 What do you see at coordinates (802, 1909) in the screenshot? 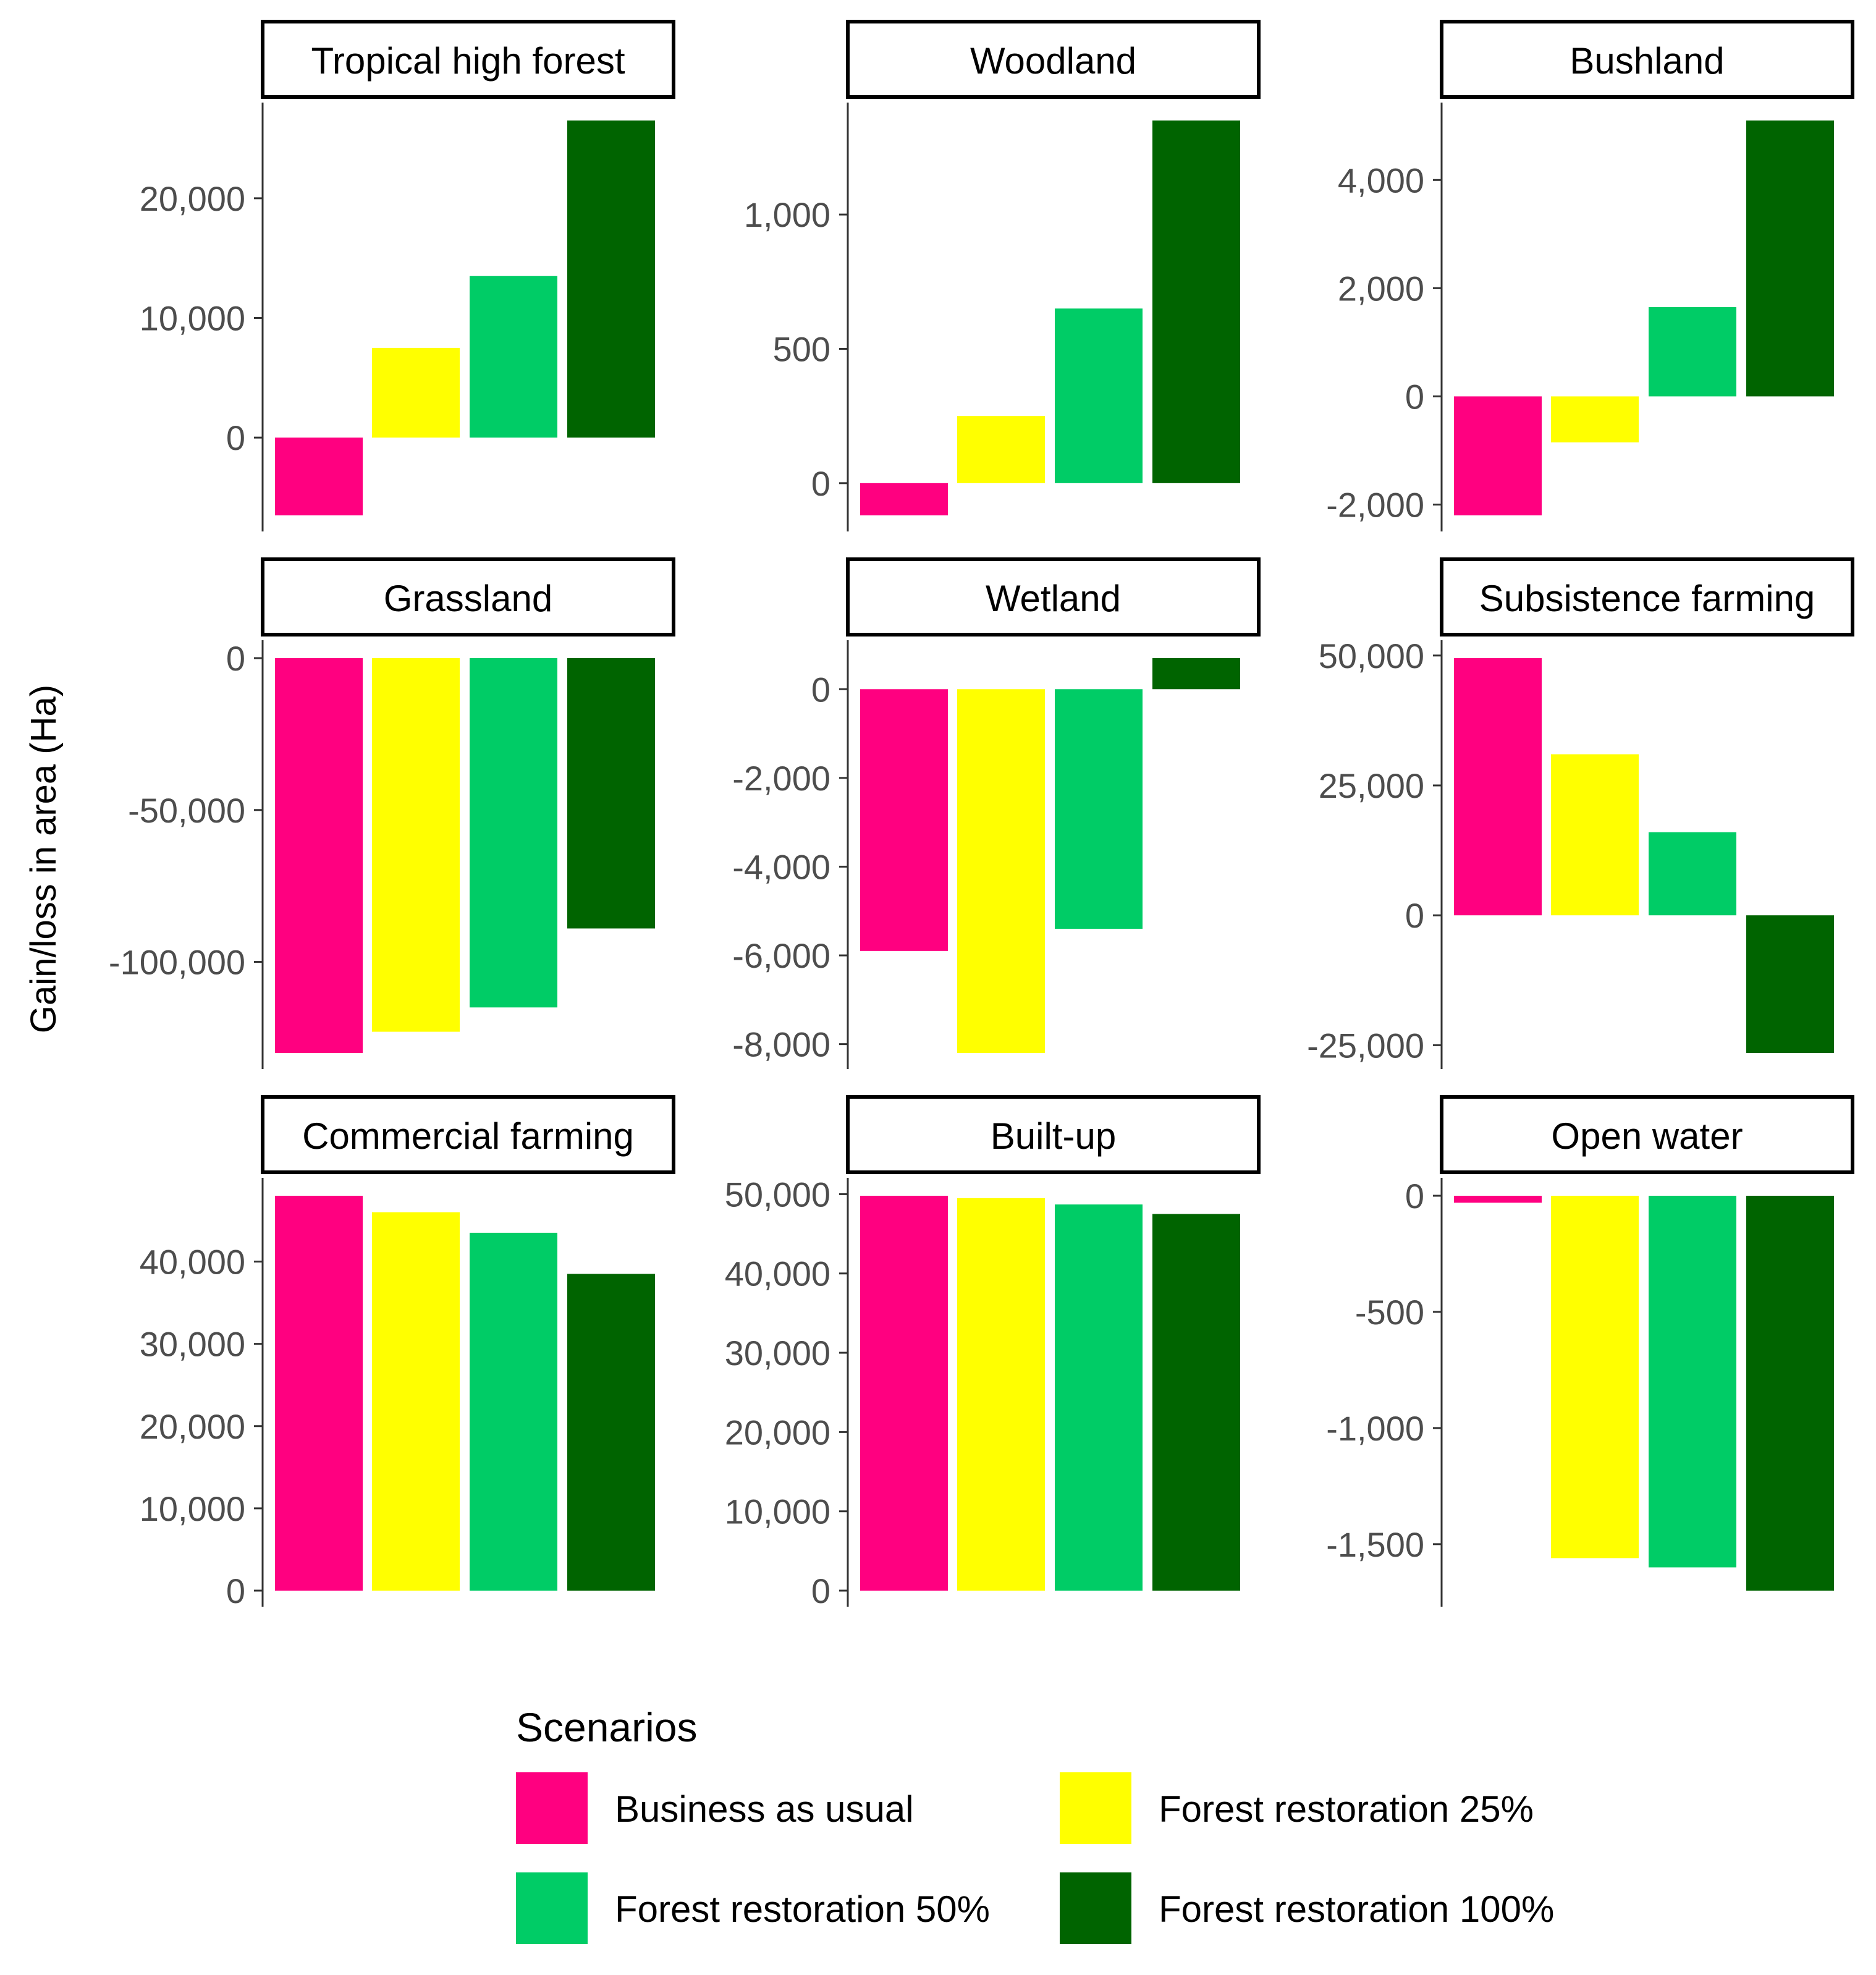
I see `legend-label: Forest restoration 50%` at bounding box center [802, 1909].